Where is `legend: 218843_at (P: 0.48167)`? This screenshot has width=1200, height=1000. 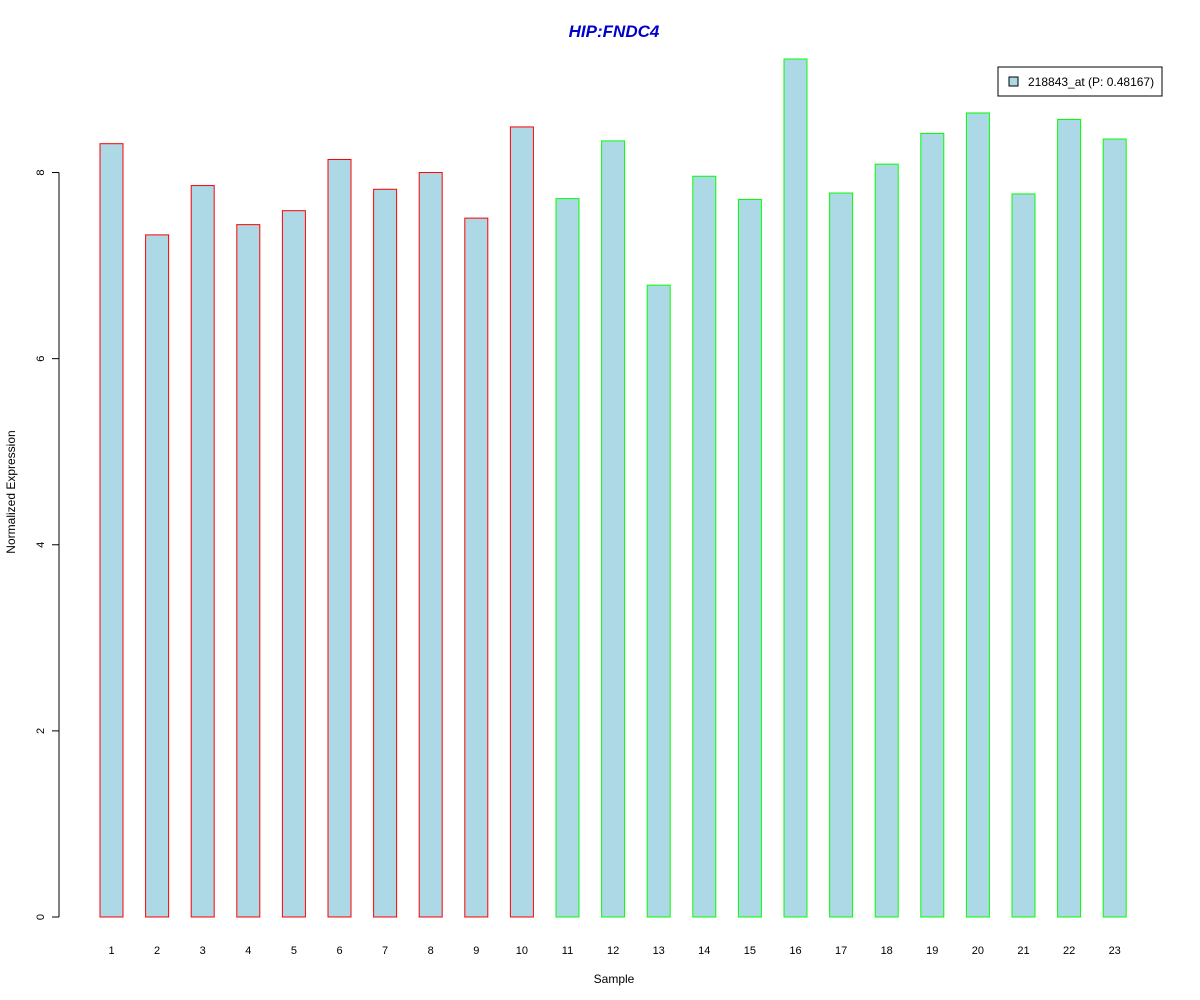 legend: 218843_at (P: 0.48167) is located at coordinates (1080, 81).